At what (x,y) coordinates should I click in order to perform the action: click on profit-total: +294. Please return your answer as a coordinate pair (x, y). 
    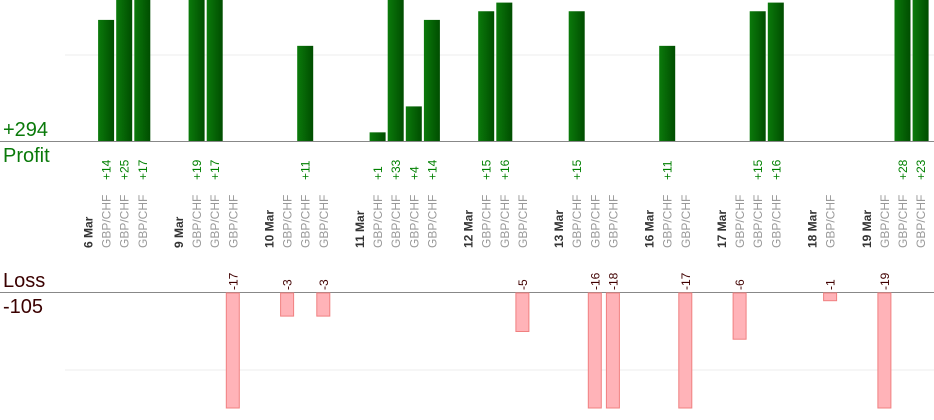
    Looking at the image, I should click on (26, 130).